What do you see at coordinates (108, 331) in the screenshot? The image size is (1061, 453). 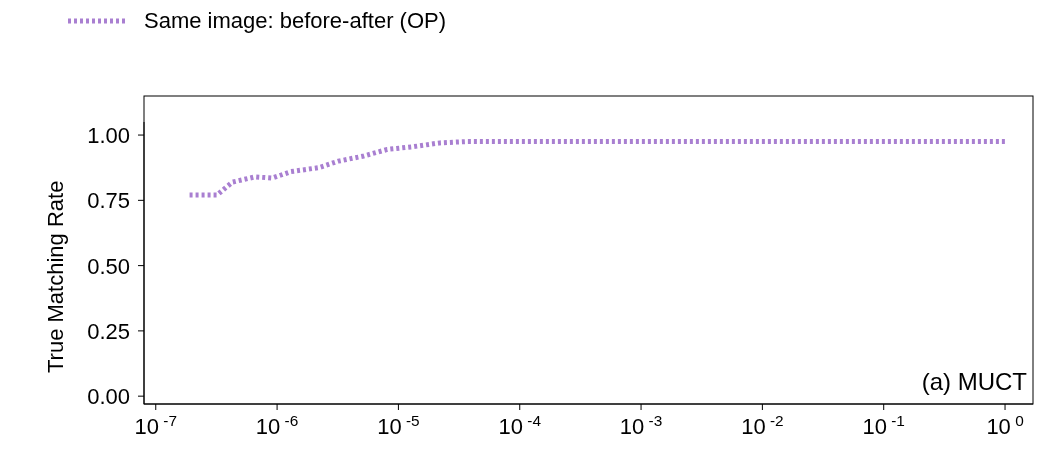 I see `y-tick-label: 0.25` at bounding box center [108, 331].